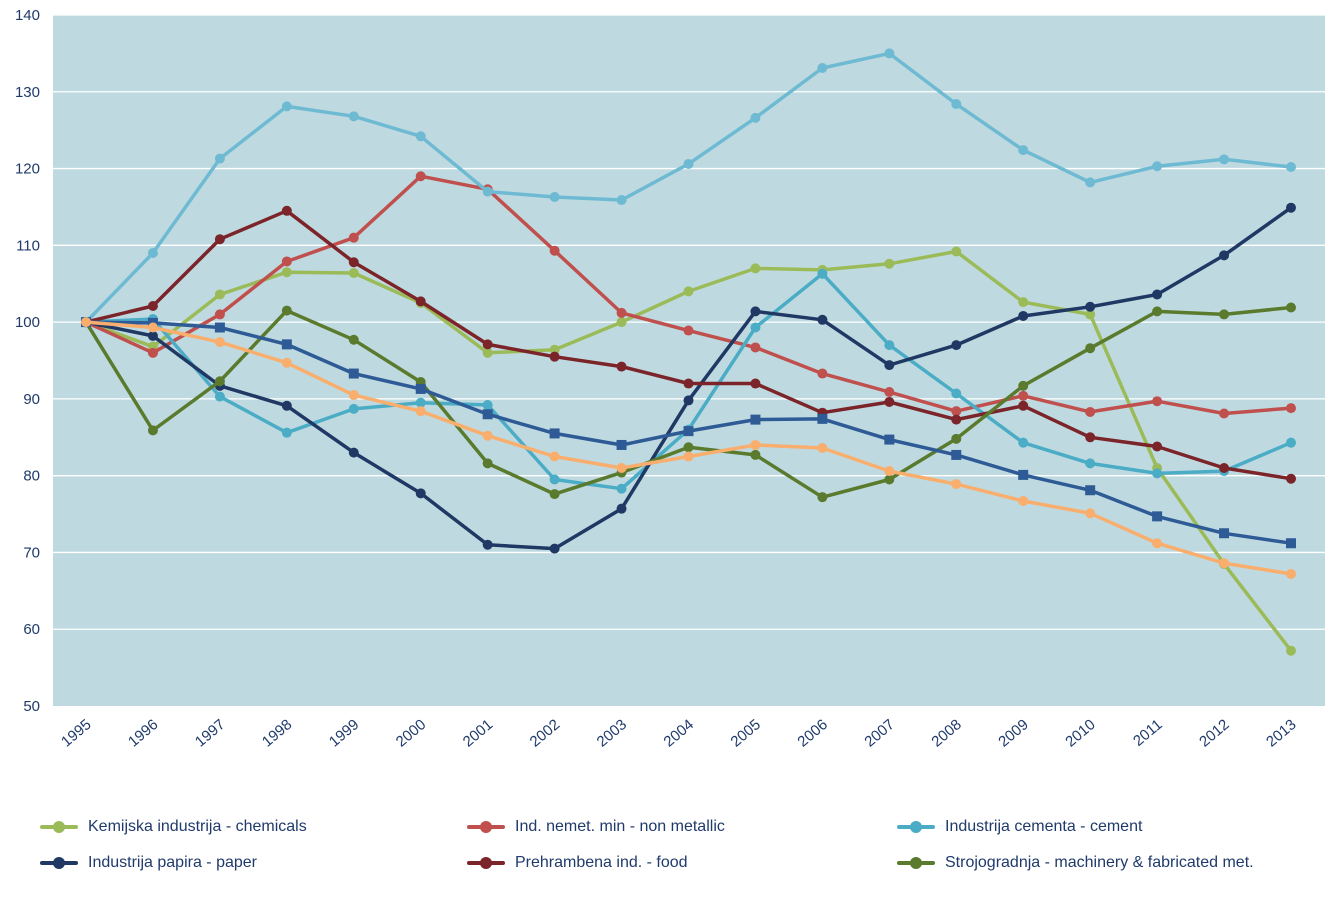 Image resolution: width=1342 pixels, height=897 pixels. I want to click on x-tick-label: 2004, so click(679, 733).